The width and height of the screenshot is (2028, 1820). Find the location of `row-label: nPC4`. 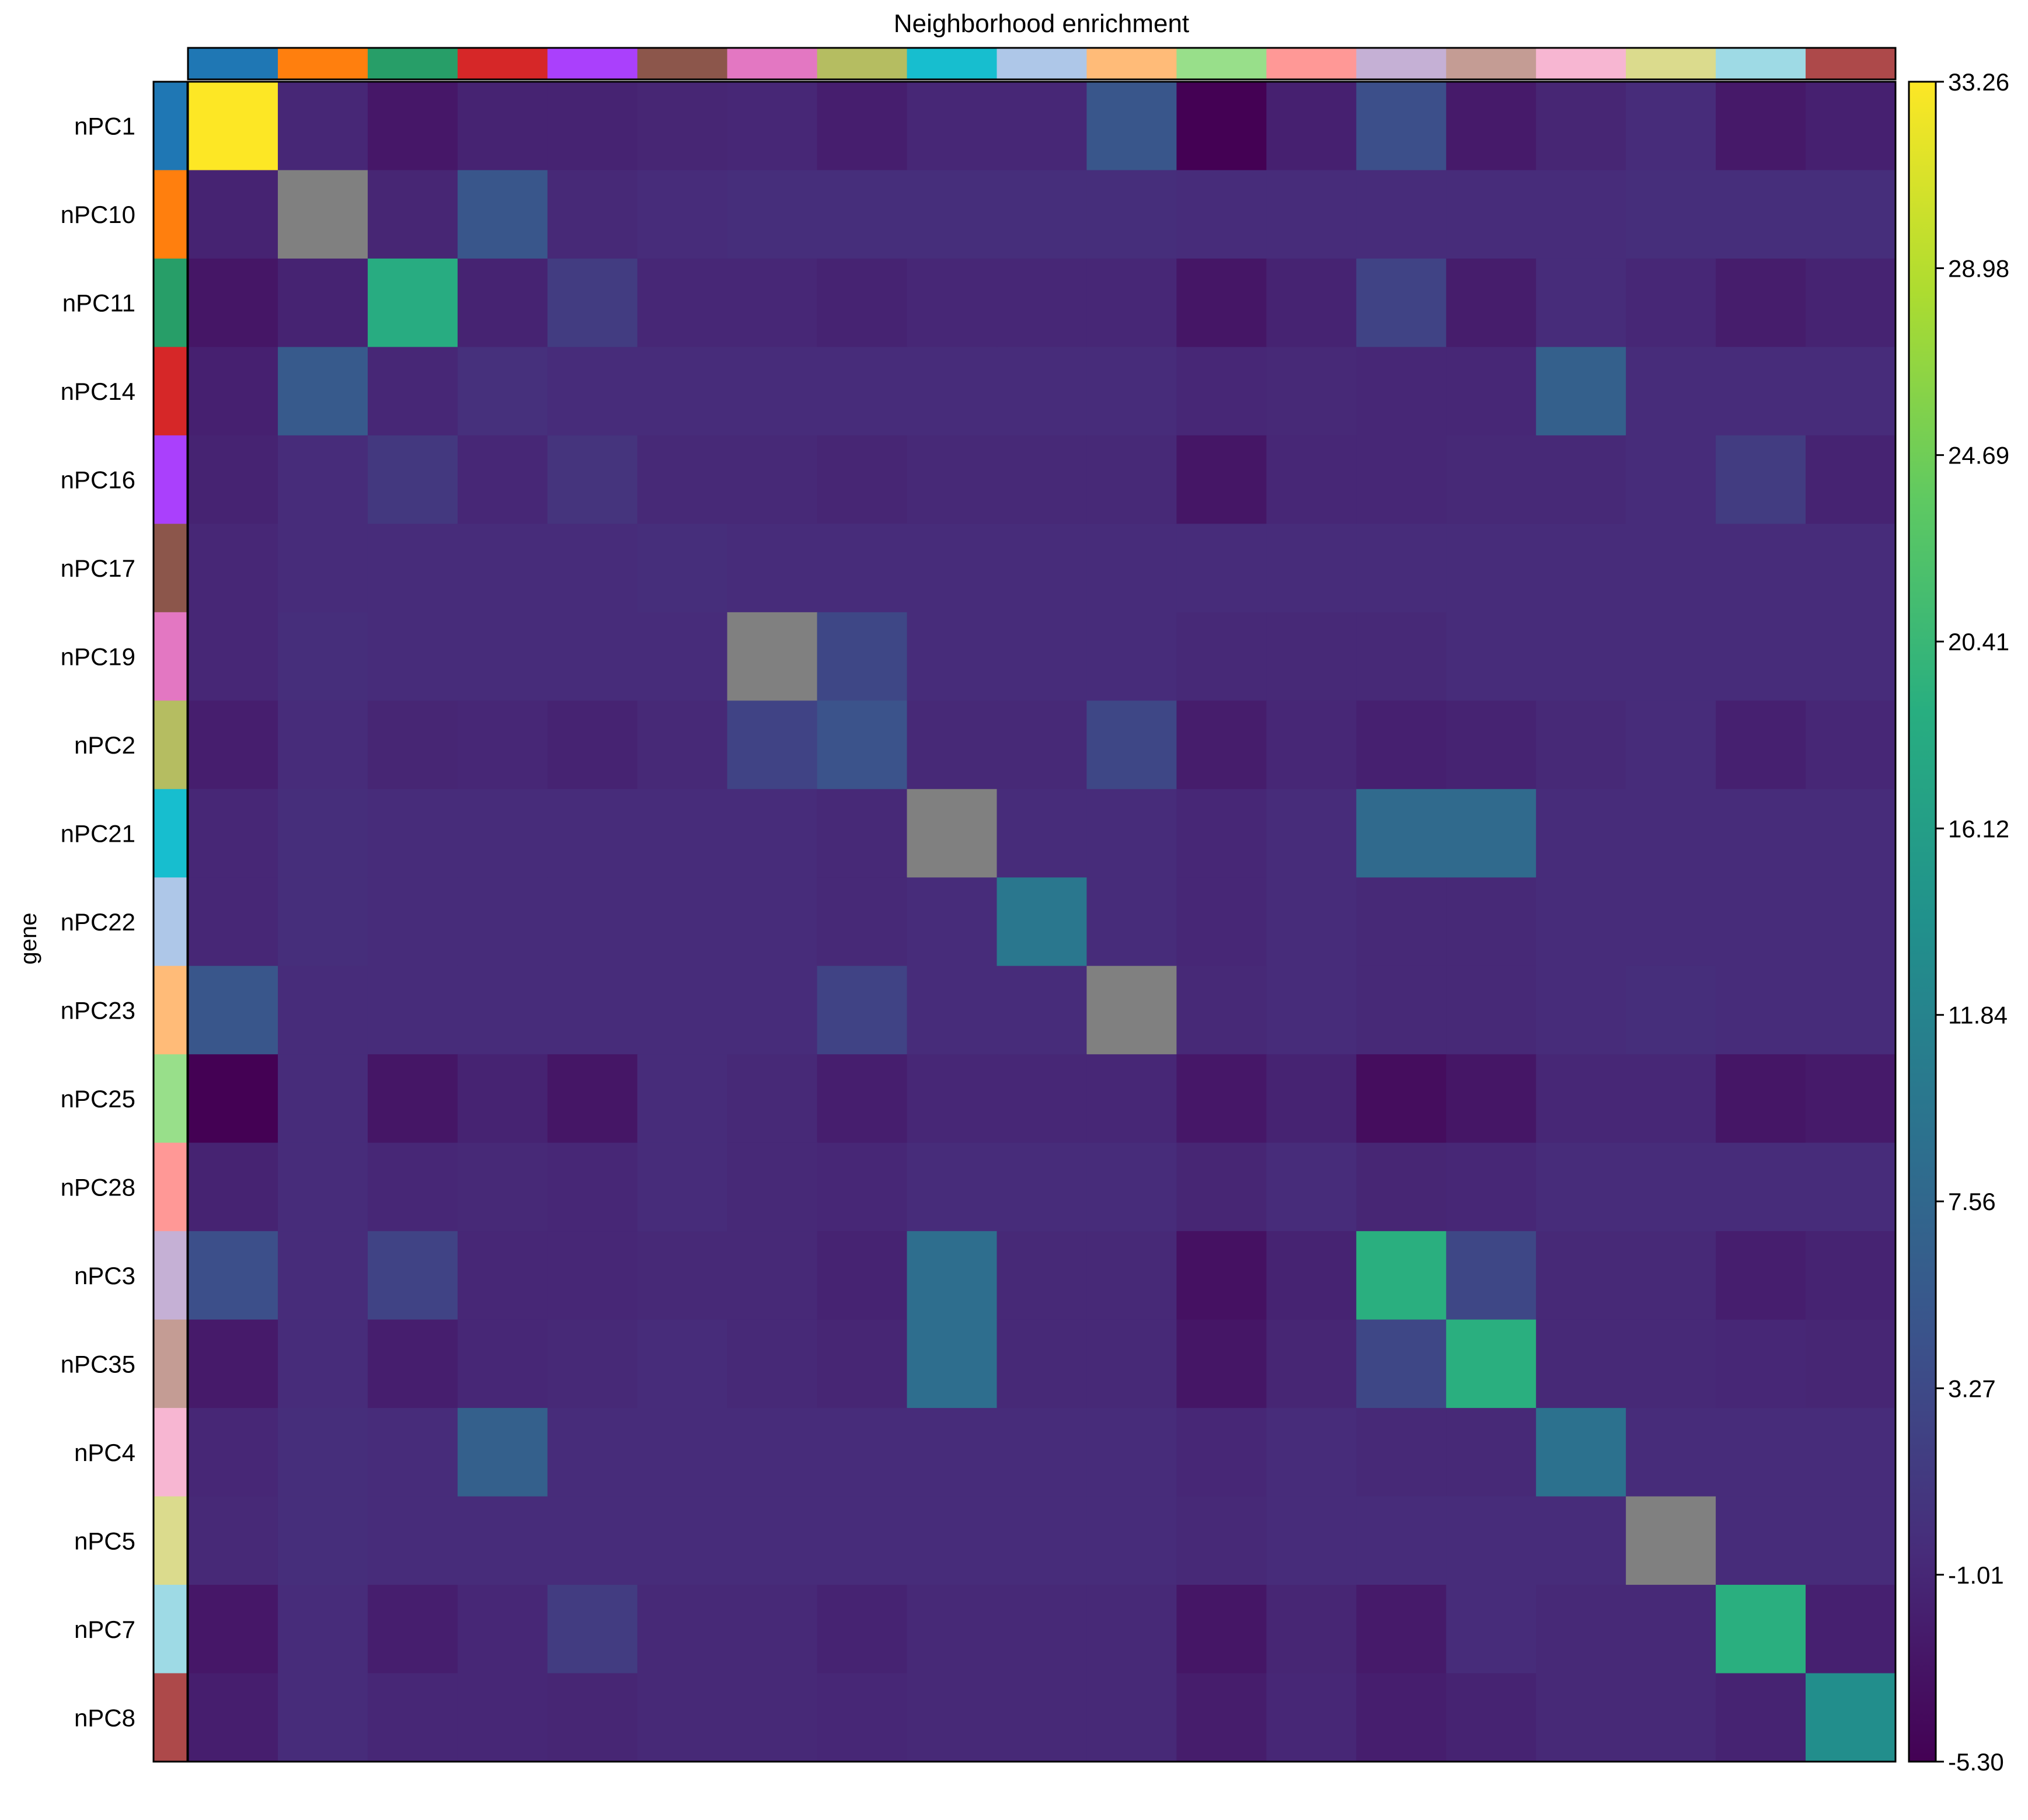

row-label: nPC4 is located at coordinates (104, 1452).